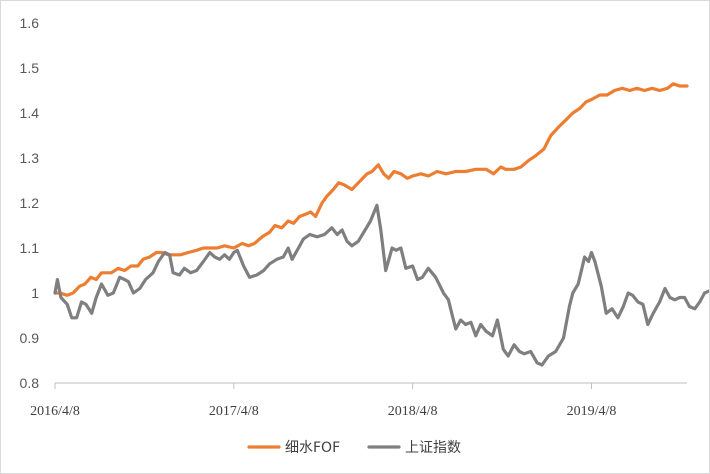 The width and height of the screenshot is (710, 474). Describe the element at coordinates (30, 338) in the screenshot. I see `y-tick-label: 0.9` at that location.